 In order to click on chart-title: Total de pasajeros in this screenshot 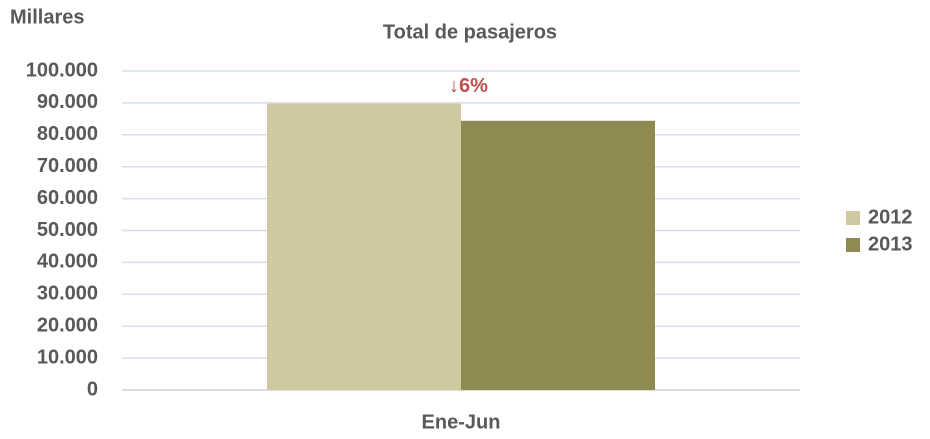, I will do `click(470, 32)`.